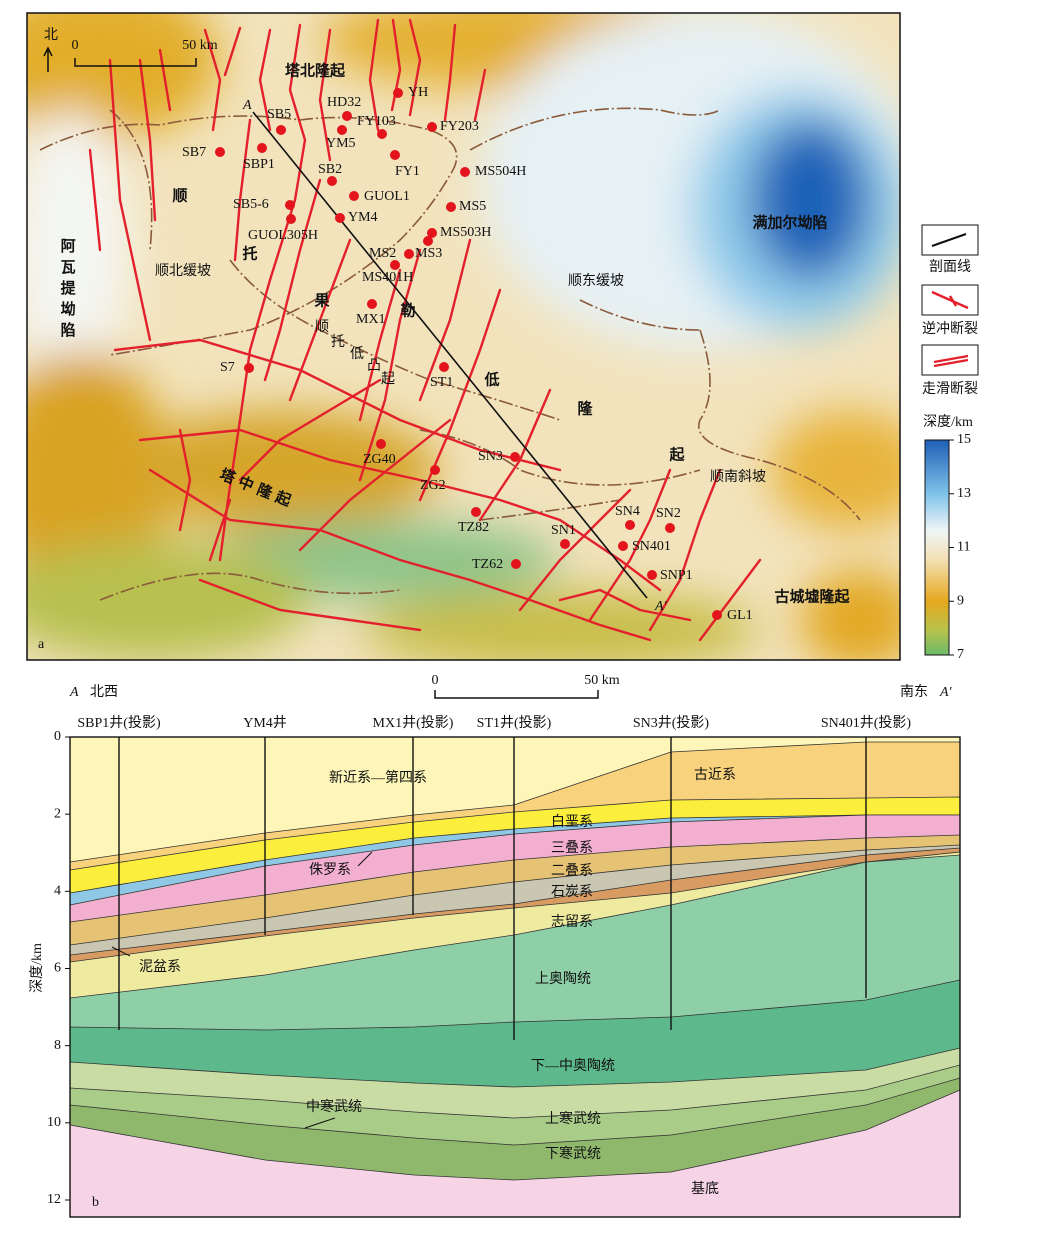 The height and width of the screenshot is (1233, 1037). Describe the element at coordinates (54, 1122) in the screenshot. I see `depth-tick-label: 10` at that location.